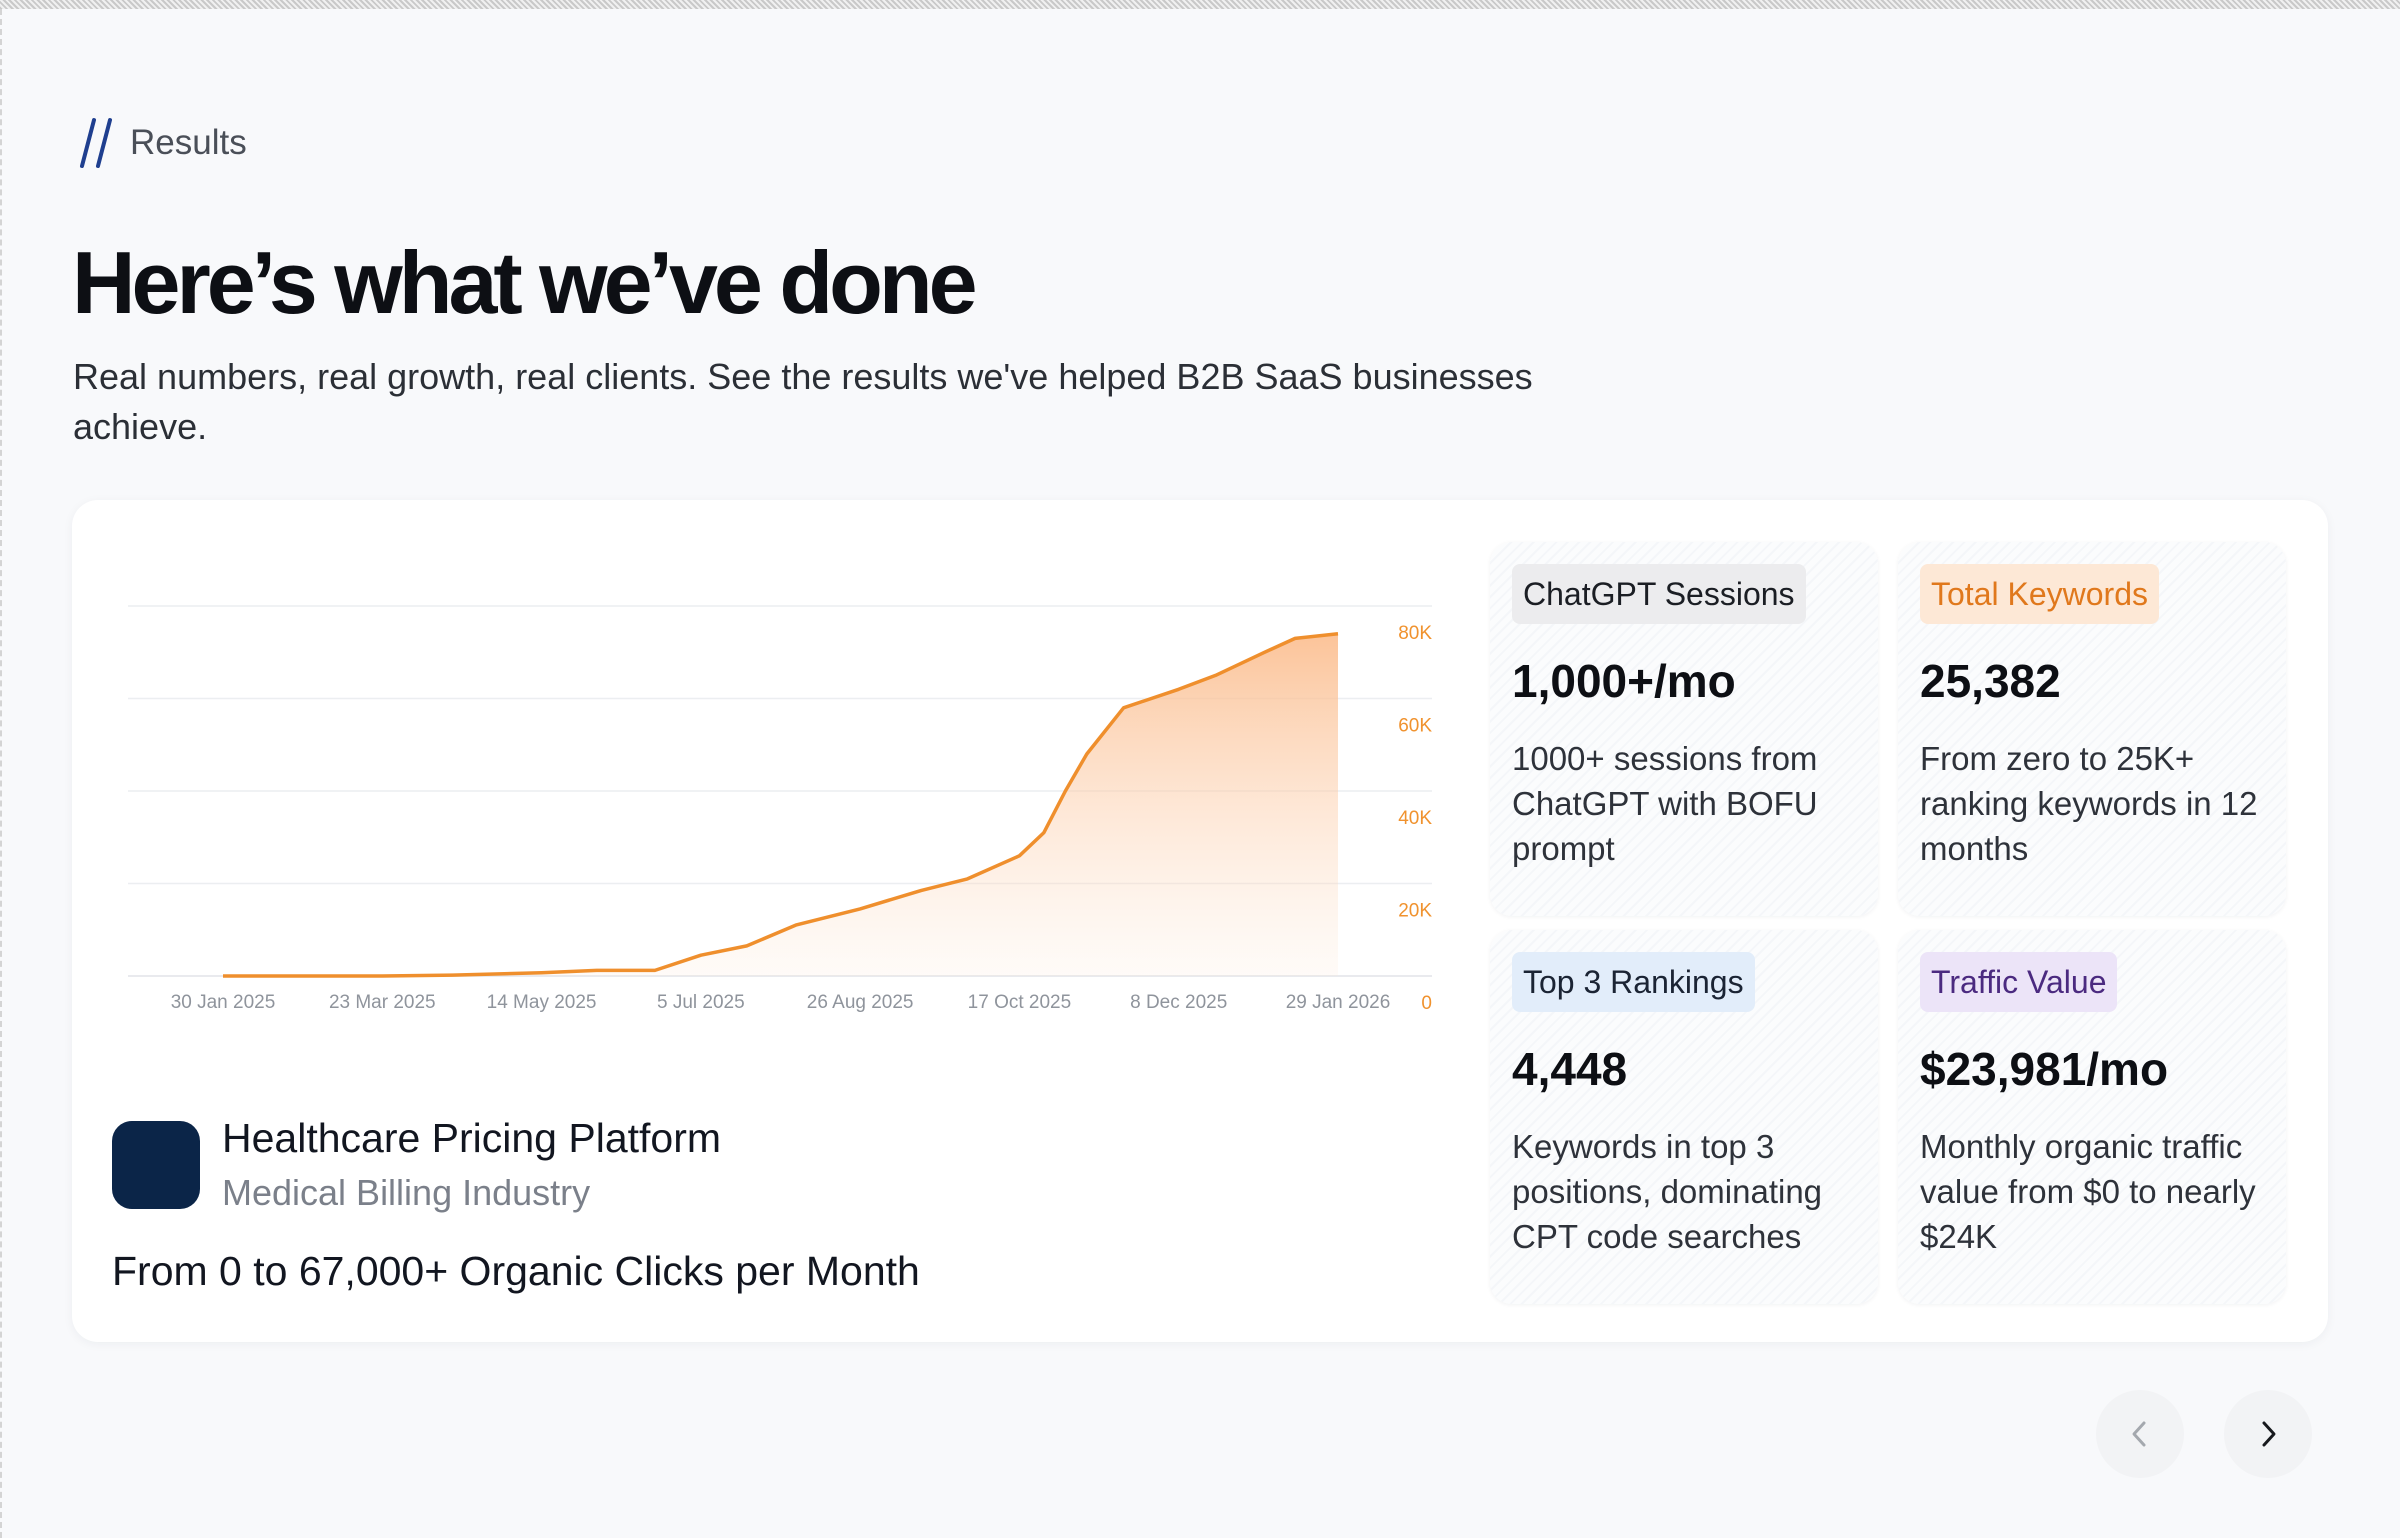 This screenshot has width=2400, height=1538. I want to click on x-tick-label: 17 Oct 2025, so click(1020, 1002).